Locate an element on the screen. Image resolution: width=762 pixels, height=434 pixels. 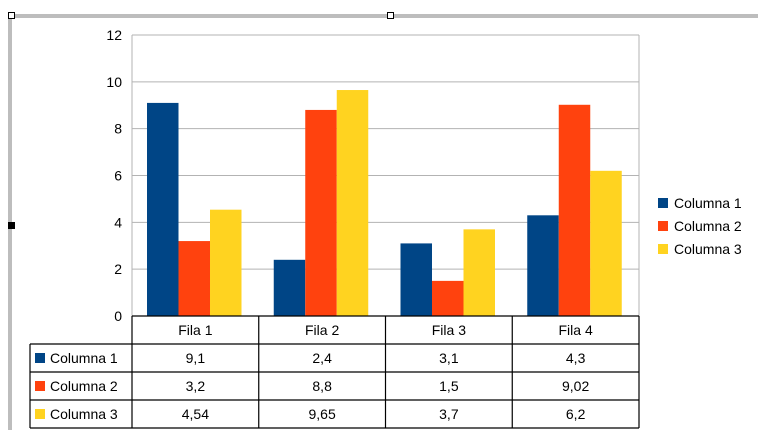
data-label: 3,2 is located at coordinates (196, 386).